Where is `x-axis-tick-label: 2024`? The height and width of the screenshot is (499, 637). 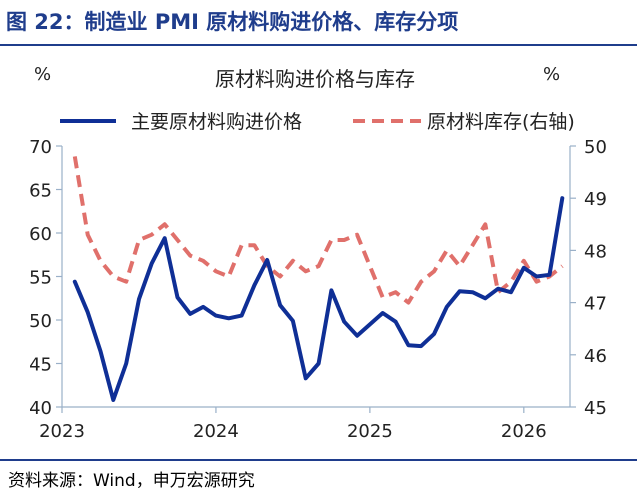
x-axis-tick-label: 2024 is located at coordinates (216, 431).